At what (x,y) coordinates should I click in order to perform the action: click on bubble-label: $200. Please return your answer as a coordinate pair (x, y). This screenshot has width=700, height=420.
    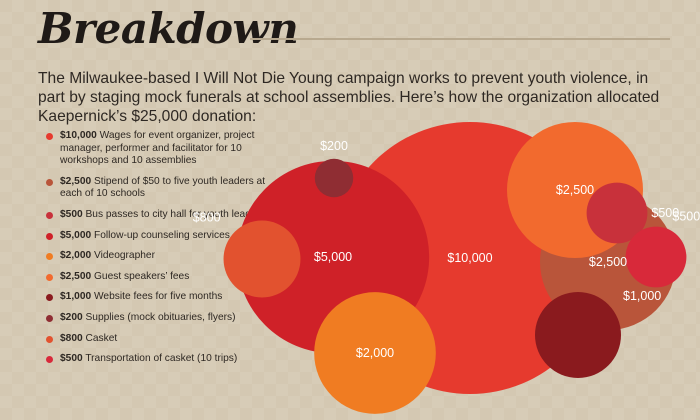
    Looking at the image, I should click on (334, 146).